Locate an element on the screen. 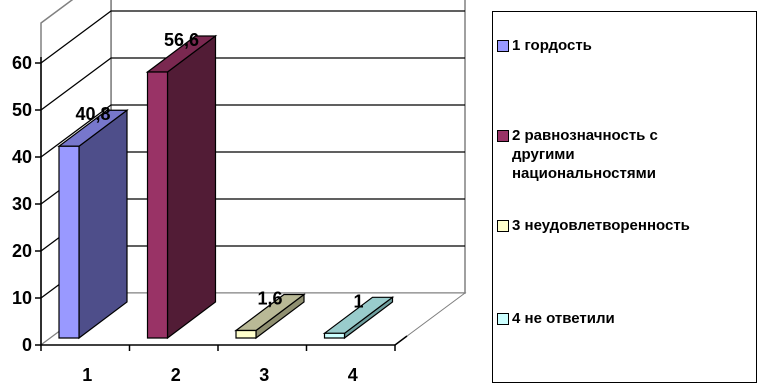 This screenshot has height=387, width=761. x-tick-label-2: 2 is located at coordinates (176, 375).